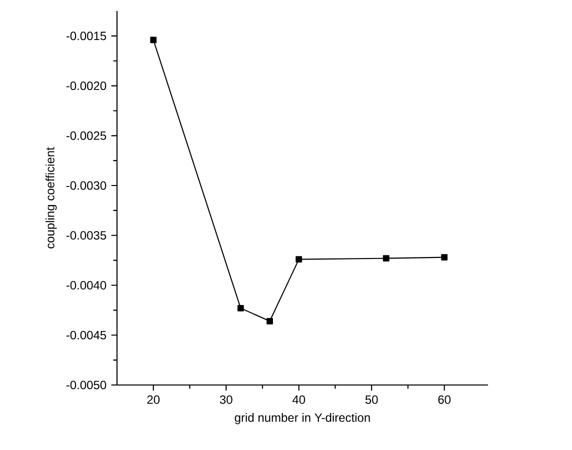  Describe the element at coordinates (371, 399) in the screenshot. I see `x-tick-label: 50` at that location.